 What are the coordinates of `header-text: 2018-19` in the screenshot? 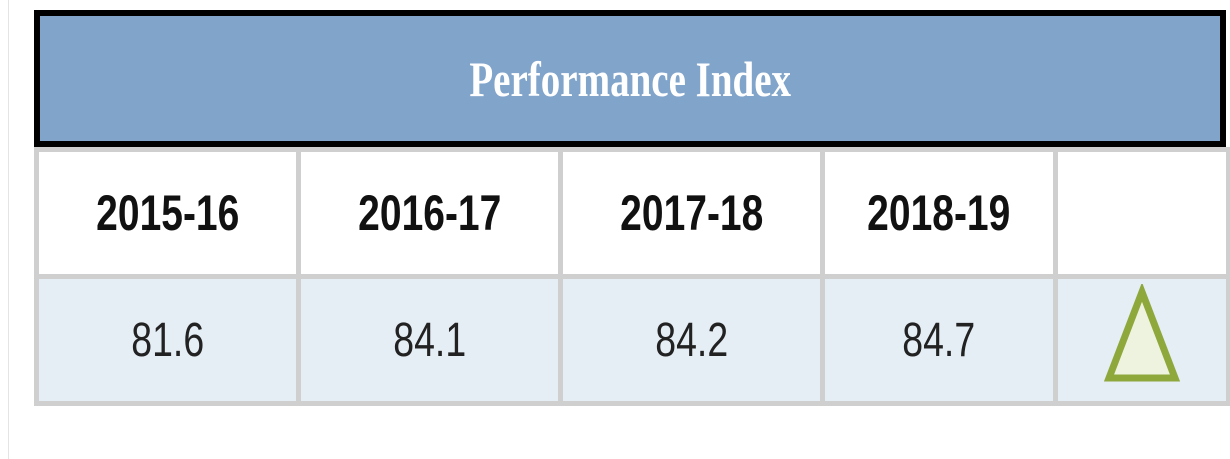 It's located at (939, 213).